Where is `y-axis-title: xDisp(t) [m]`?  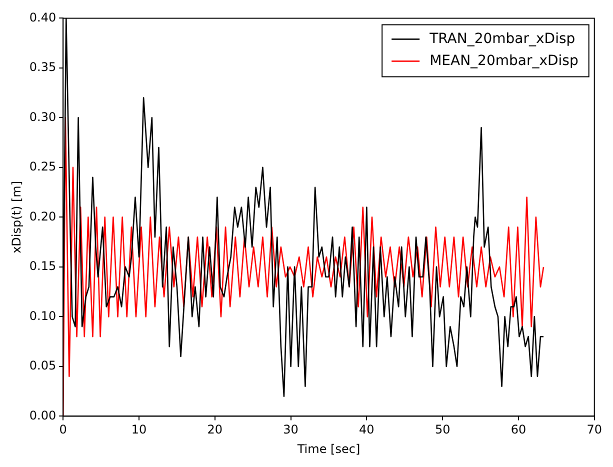
y-axis-title: xDisp(t) [m] is located at coordinates (16, 217).